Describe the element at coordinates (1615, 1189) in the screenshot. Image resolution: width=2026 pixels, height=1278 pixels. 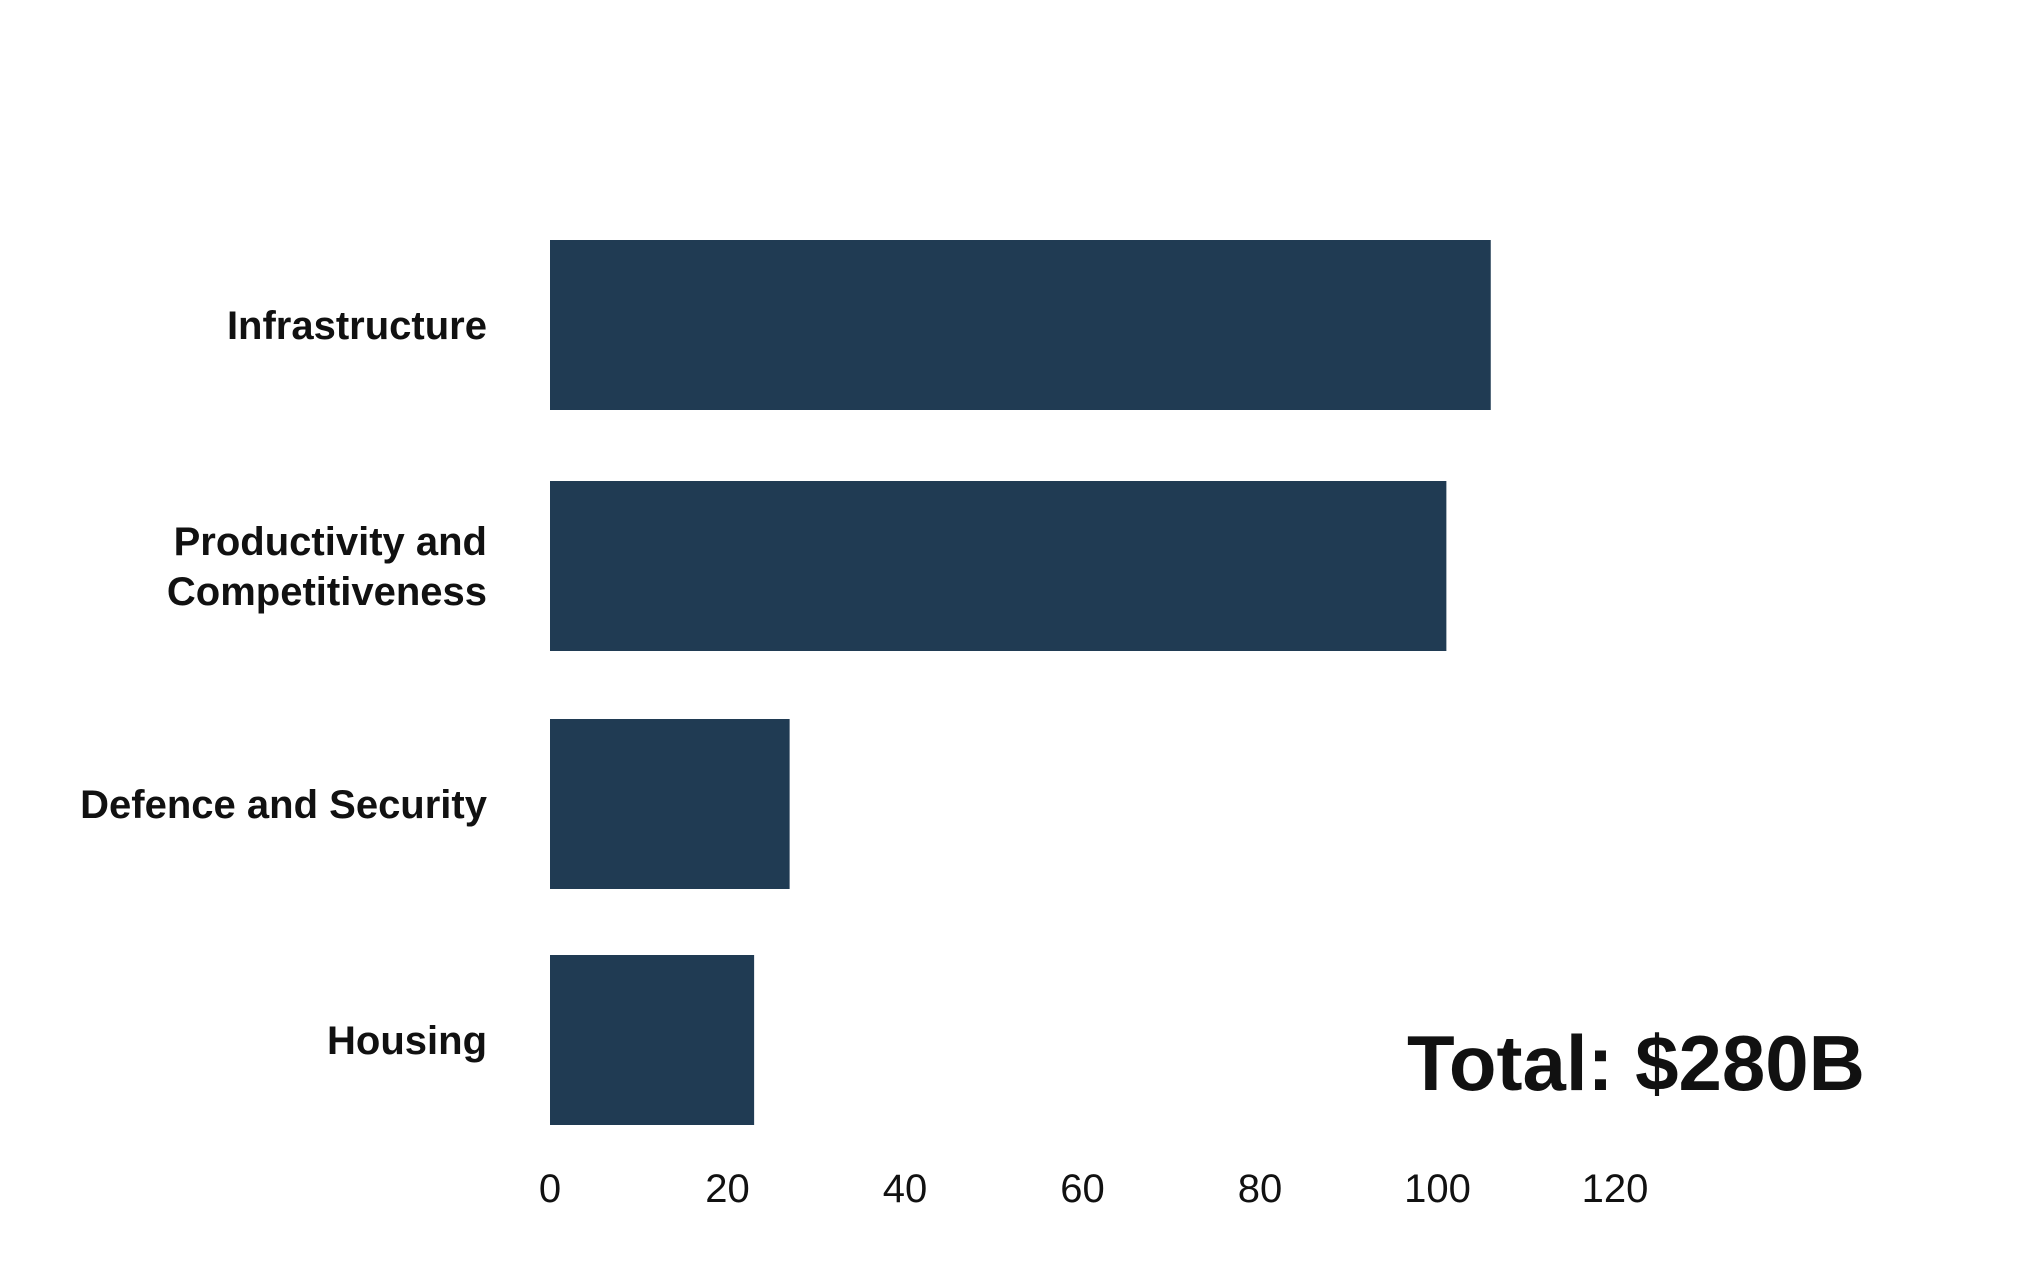
I see `x-tick-label-6: 120` at that location.